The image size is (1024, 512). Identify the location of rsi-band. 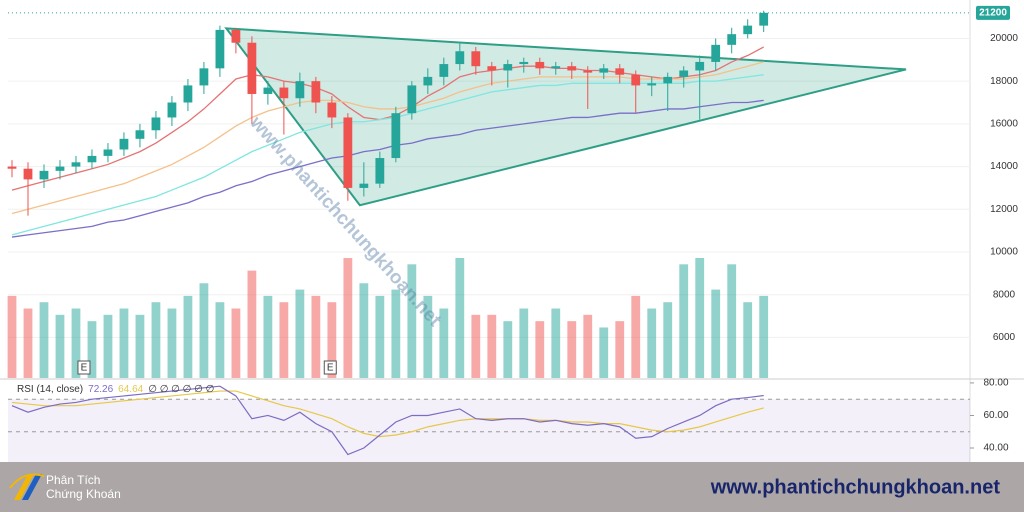
(489, 430).